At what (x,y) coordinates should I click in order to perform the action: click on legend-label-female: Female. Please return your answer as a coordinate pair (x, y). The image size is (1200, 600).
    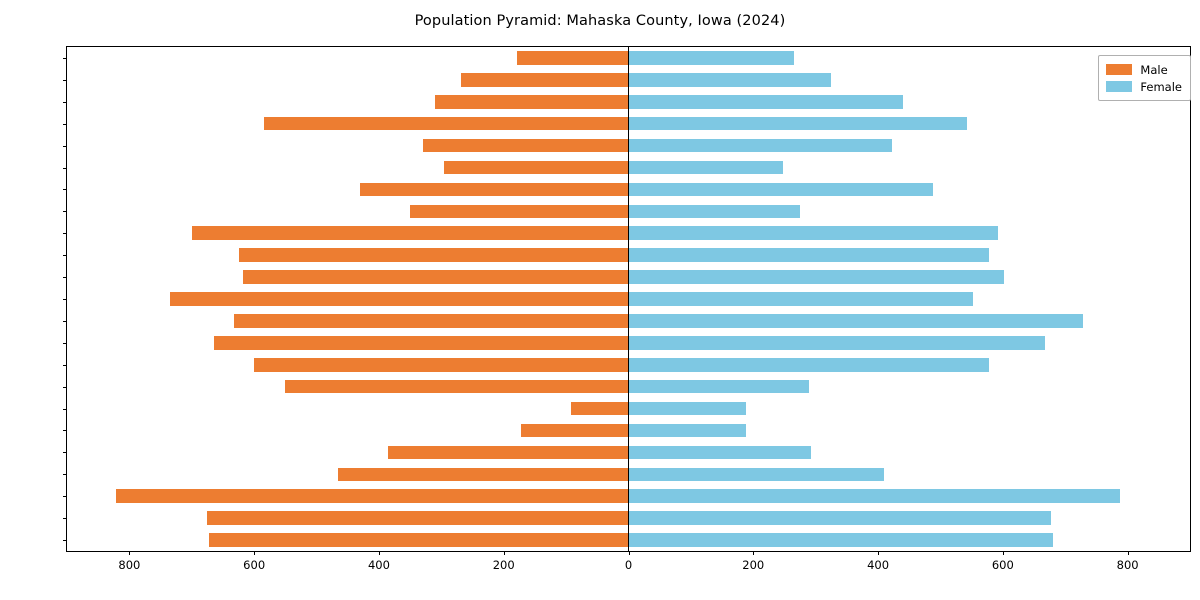
    Looking at the image, I should click on (1161, 86).